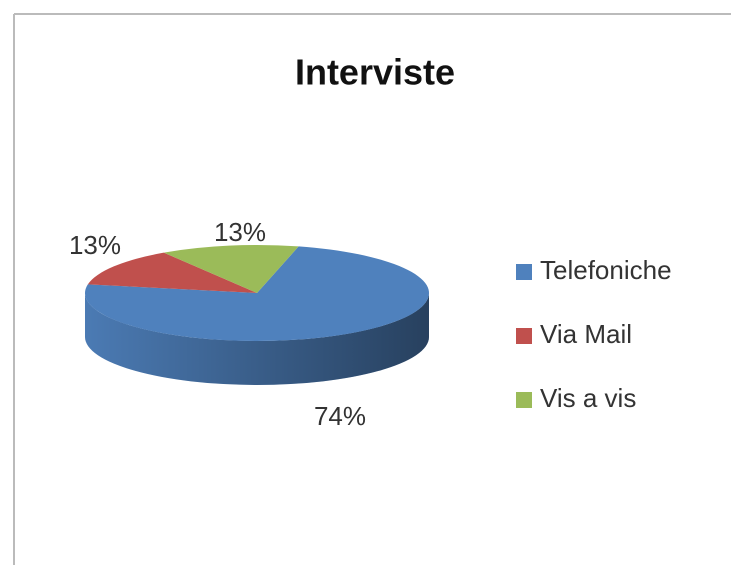 This screenshot has height=565, width=731. Describe the element at coordinates (340, 416) in the screenshot. I see `data-label: 74%` at that location.